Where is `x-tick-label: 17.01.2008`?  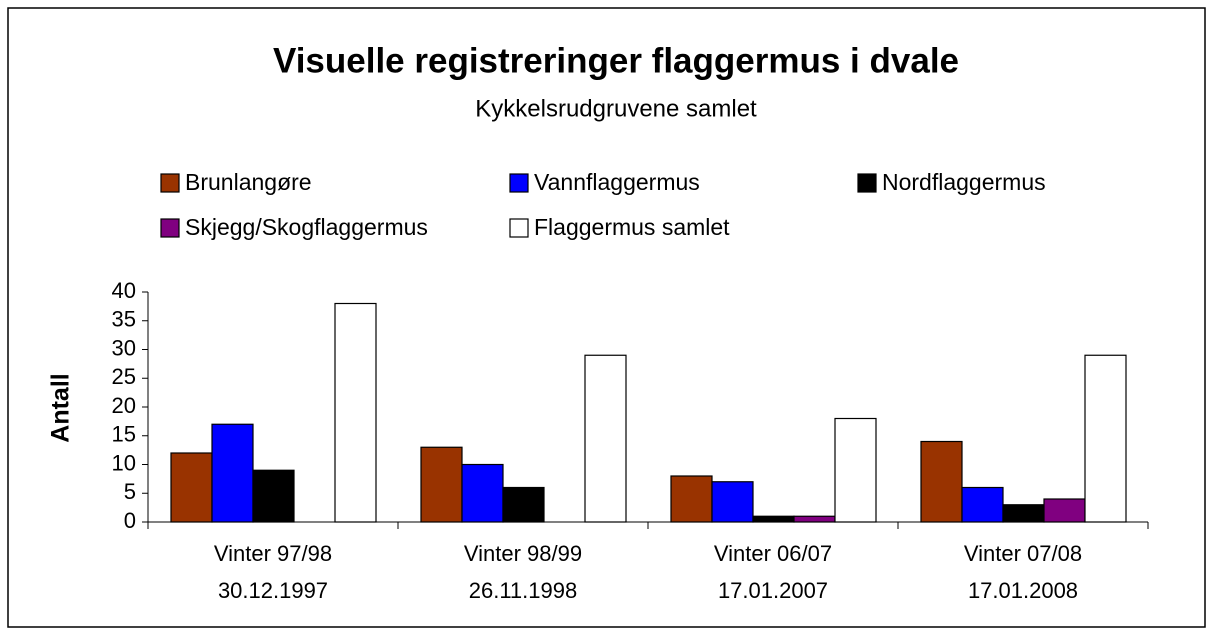 x-tick-label: 17.01.2008 is located at coordinates (1023, 590).